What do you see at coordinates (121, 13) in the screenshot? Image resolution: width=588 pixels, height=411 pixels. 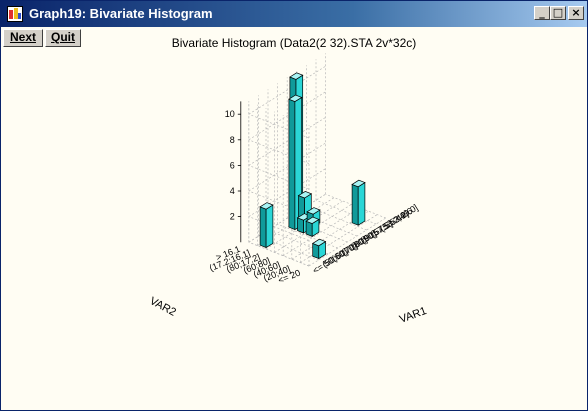 I see `window-title: Graph19: Bivariate Histogram` at bounding box center [121, 13].